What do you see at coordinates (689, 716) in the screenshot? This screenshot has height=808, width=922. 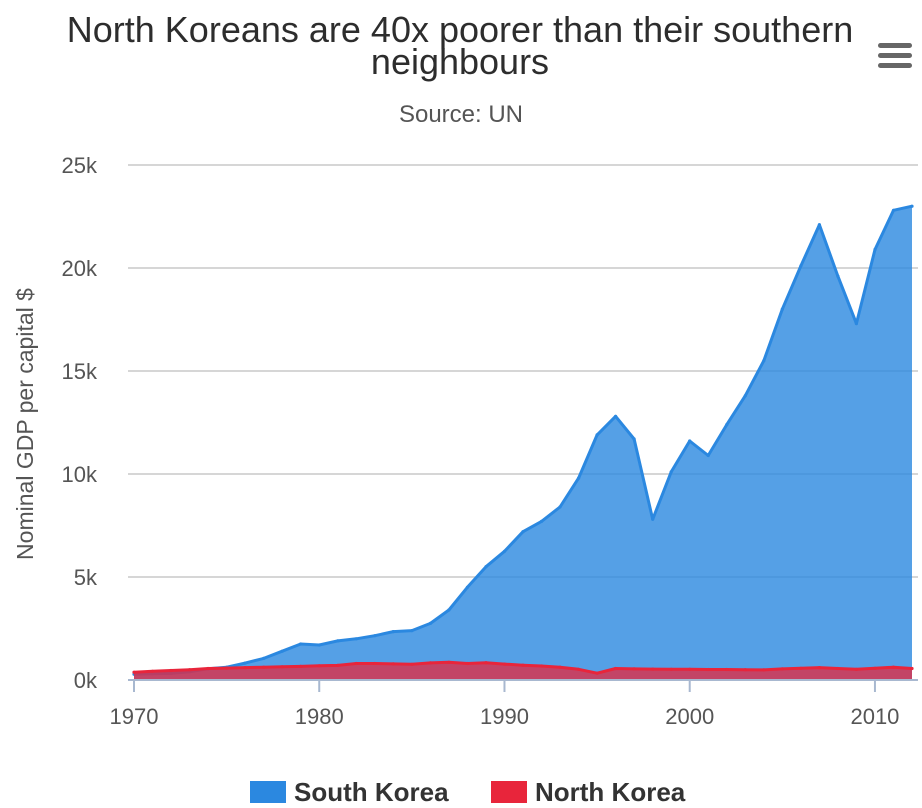 I see `x-tick-label: 2000` at bounding box center [689, 716].